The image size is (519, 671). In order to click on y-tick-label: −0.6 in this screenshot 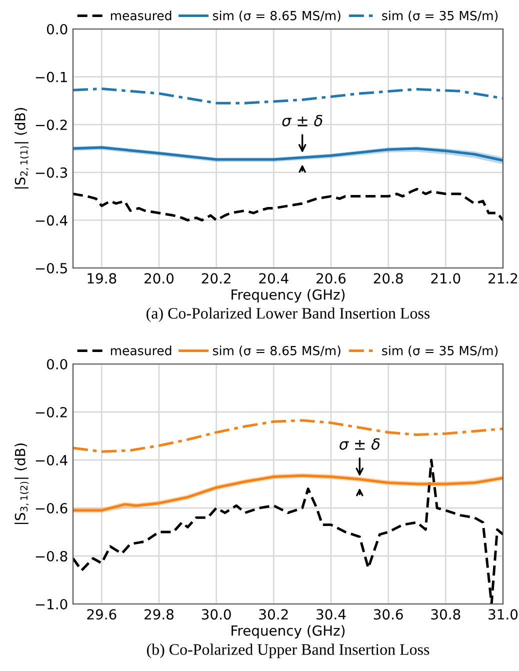, I will do `click(52, 508)`.